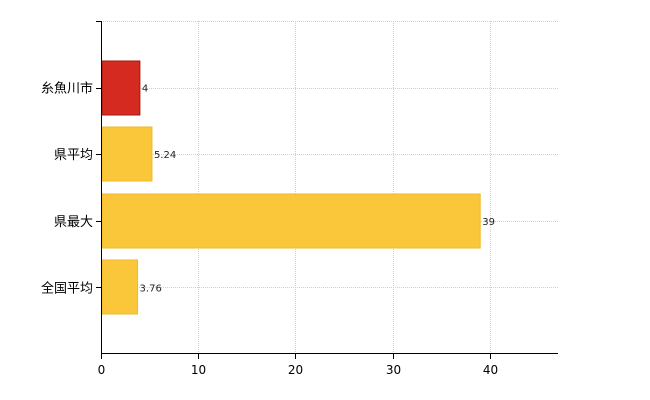 Image resolution: width=650 pixels, height=400 pixels. I want to click on data-label: 5.24, so click(165, 155).